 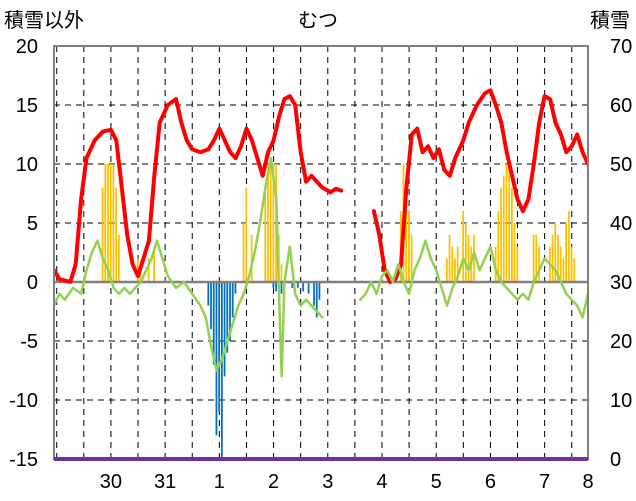 I want to click on x-tick-label: 1, so click(x=219, y=482).